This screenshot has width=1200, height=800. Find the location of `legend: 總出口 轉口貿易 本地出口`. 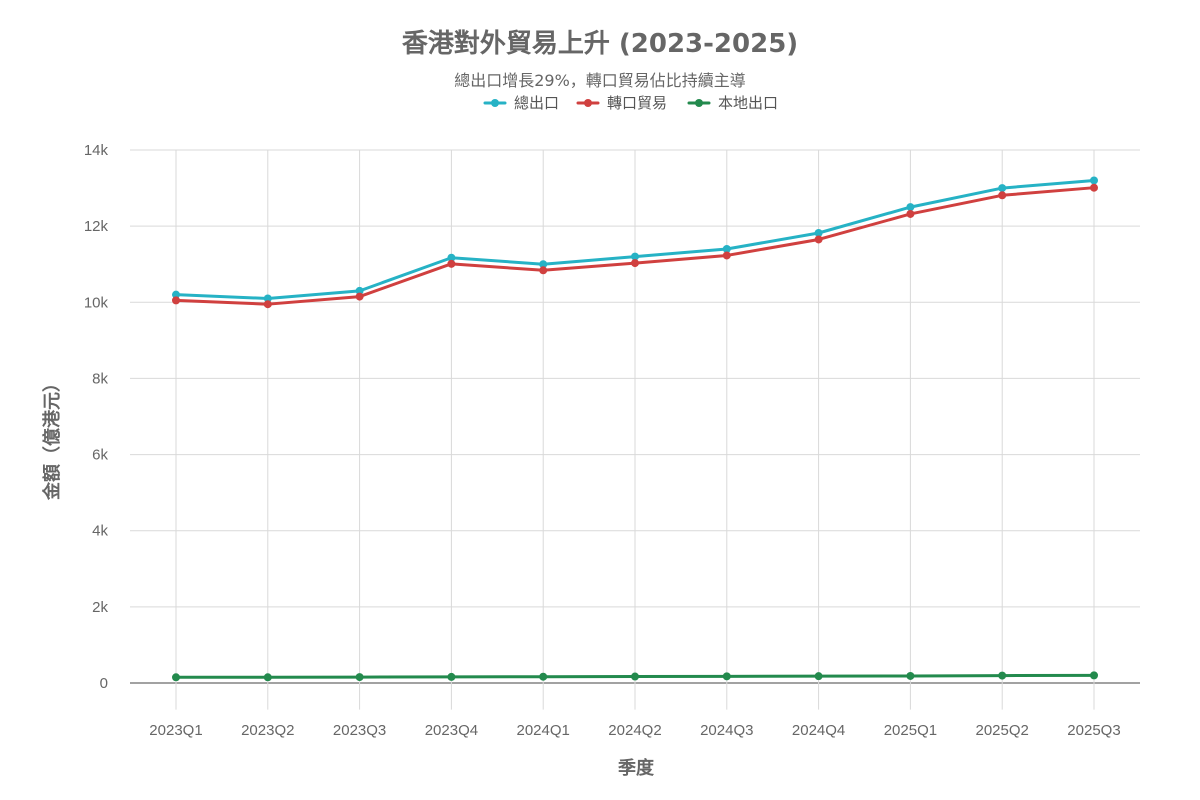

legend: 總出口 轉口貿易 本地出口 is located at coordinates (630, 103).